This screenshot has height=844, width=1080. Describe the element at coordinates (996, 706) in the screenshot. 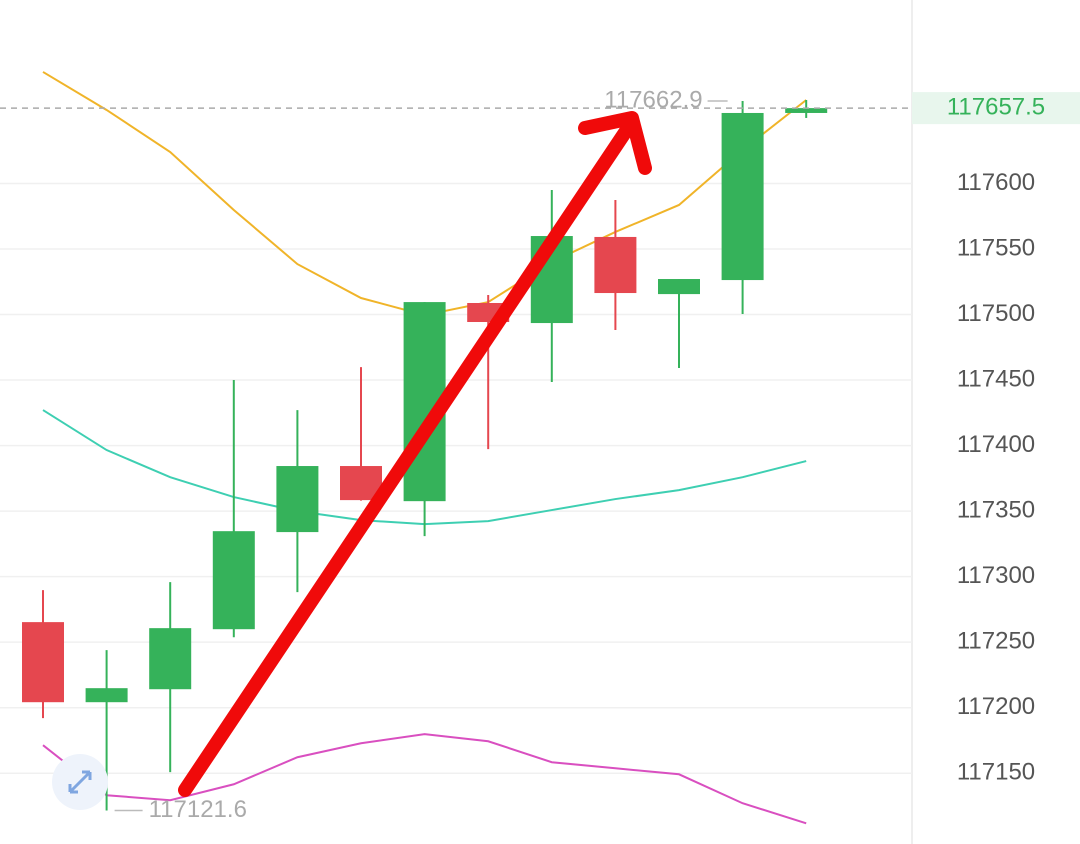

I see `y-tick-label: 117200` at that location.